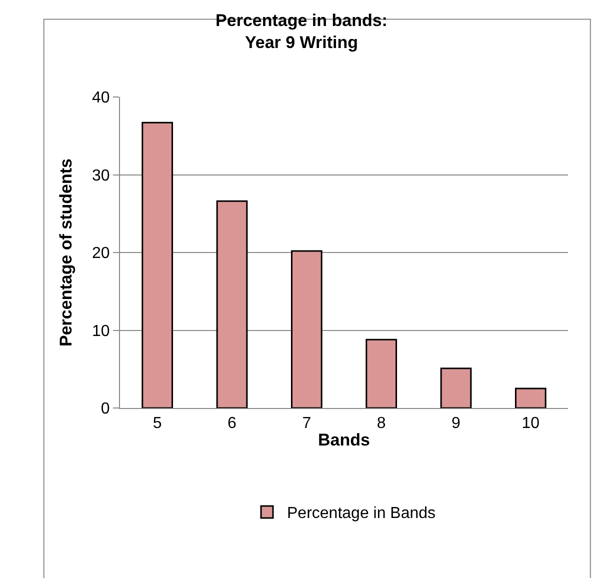 The width and height of the screenshot is (603, 578). I want to click on x-tick-label: 5, so click(157, 423).